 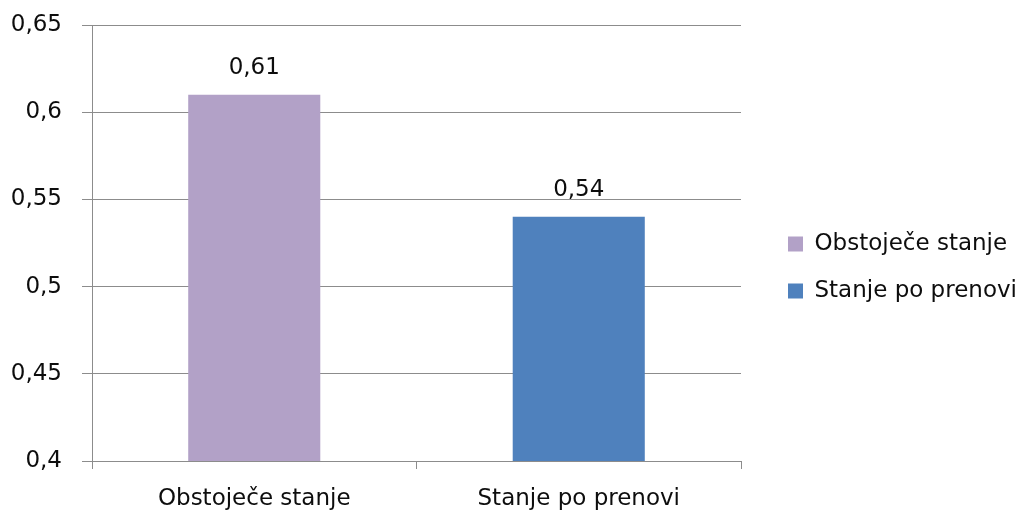 What do you see at coordinates (36, 197) in the screenshot?
I see `y-tick-label: 0,55` at bounding box center [36, 197].